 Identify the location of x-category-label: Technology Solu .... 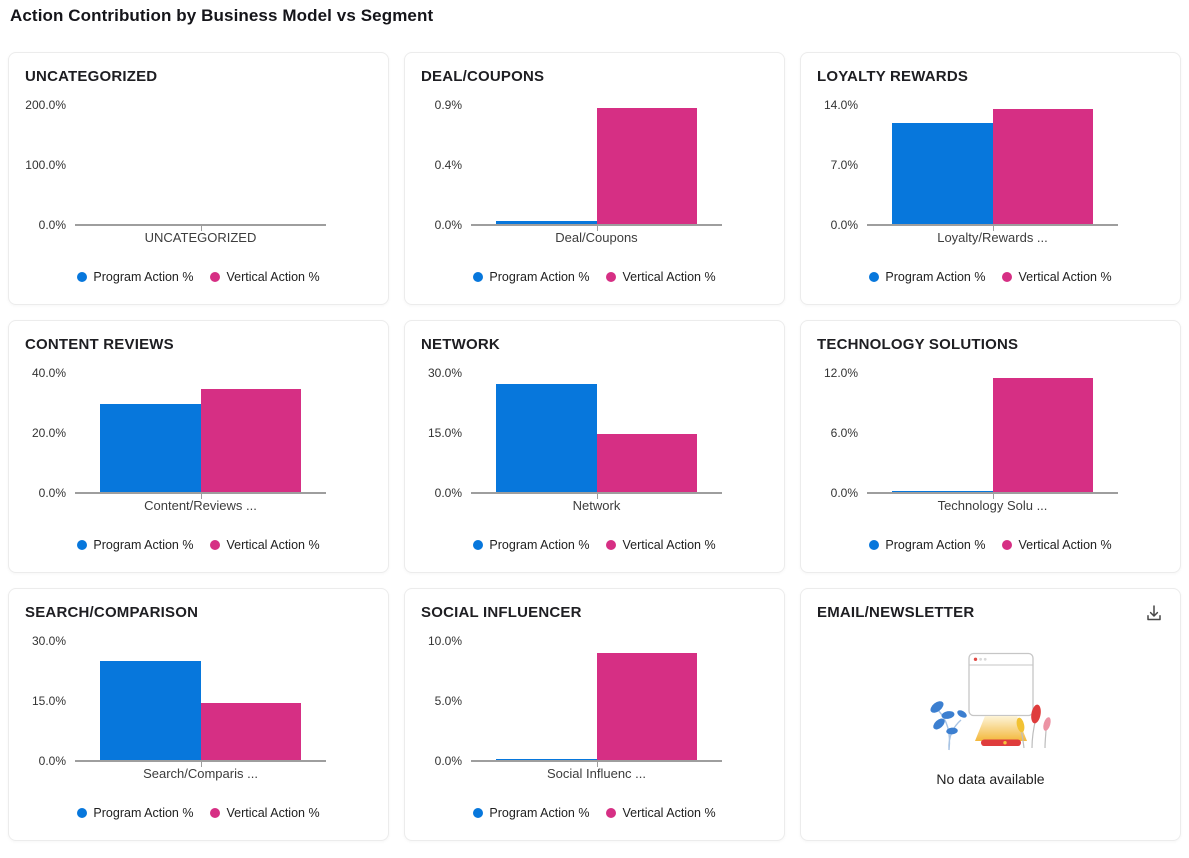
(992, 505).